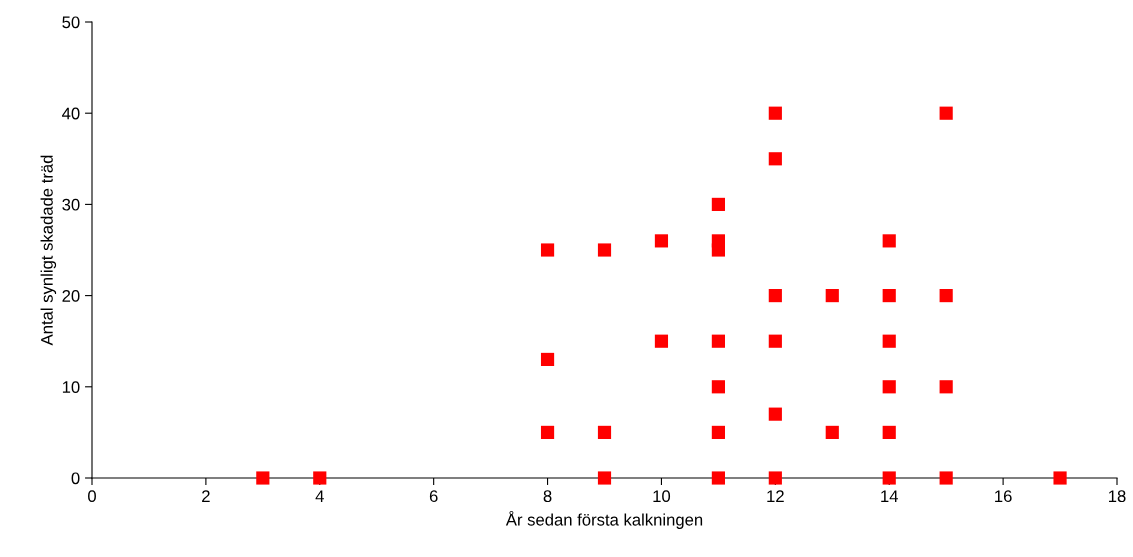  Describe the element at coordinates (206, 496) in the screenshot. I see `x-tick-label: 2` at that location.